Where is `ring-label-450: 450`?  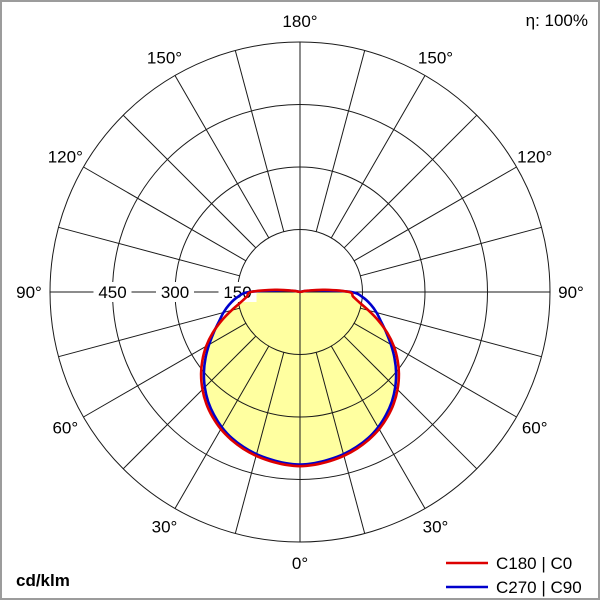 ring-label-450: 450 is located at coordinates (112, 292).